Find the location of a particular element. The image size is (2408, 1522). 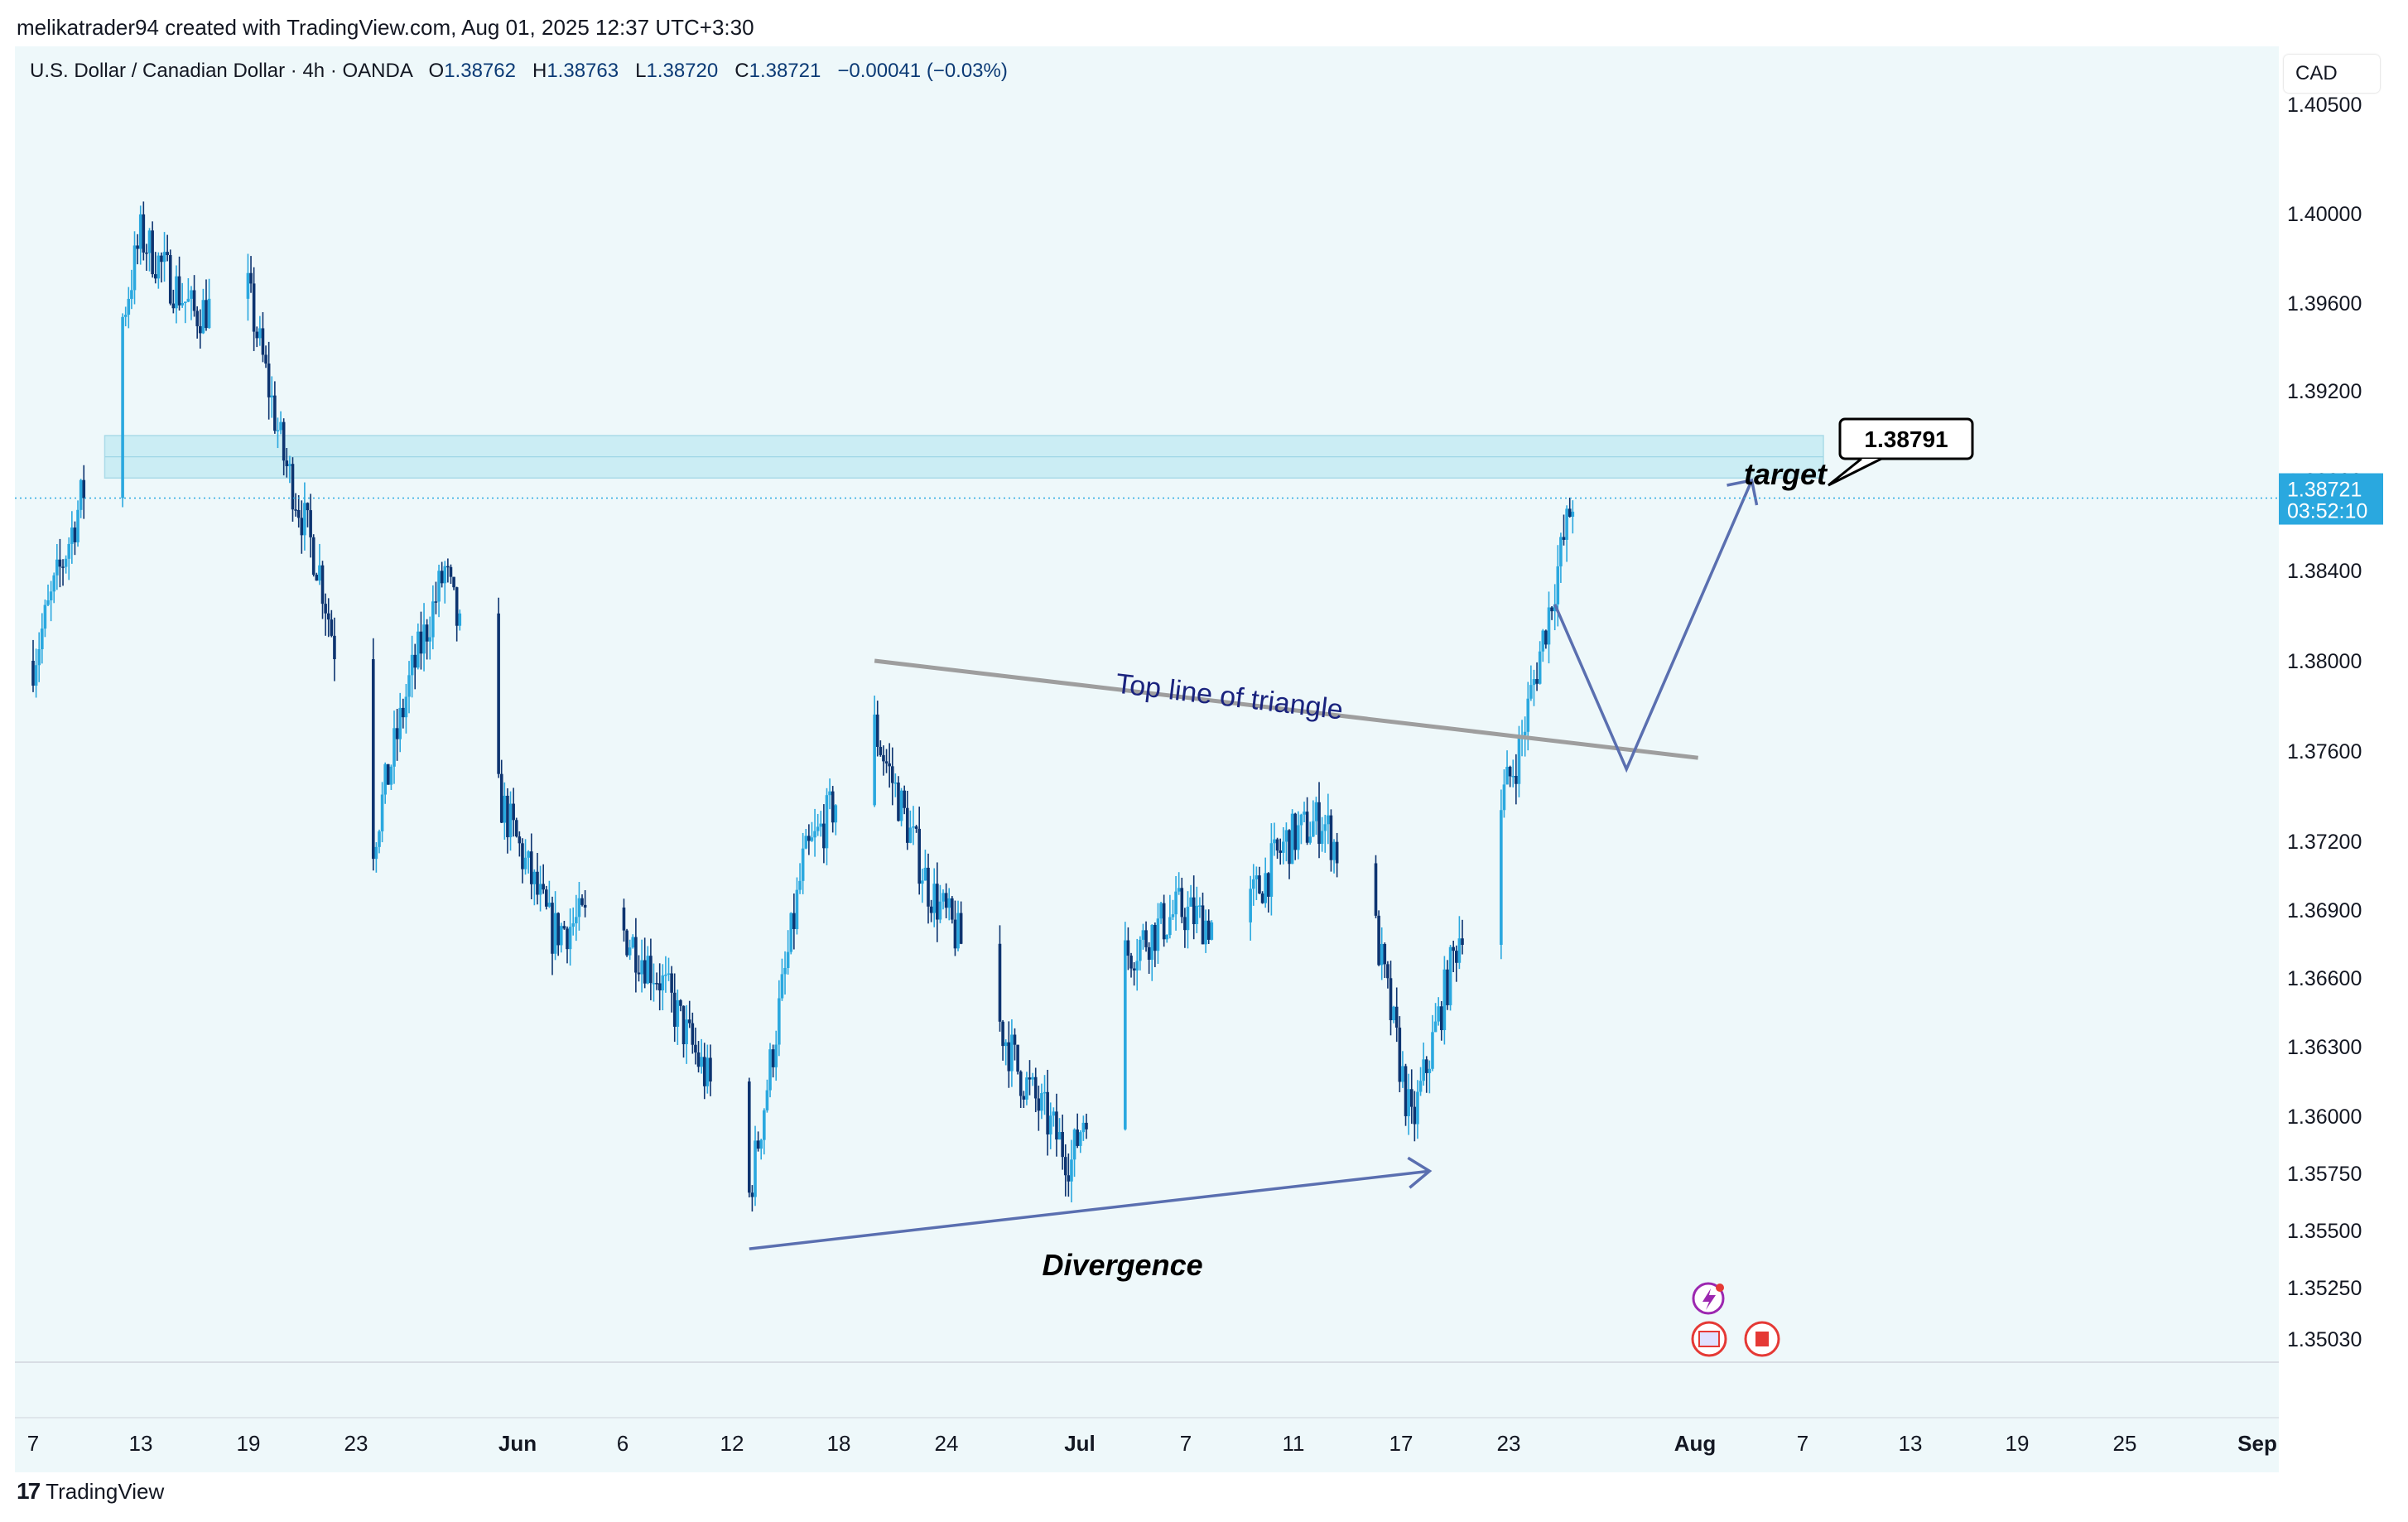

ca-flag-body-icon is located at coordinates (1762, 1339).